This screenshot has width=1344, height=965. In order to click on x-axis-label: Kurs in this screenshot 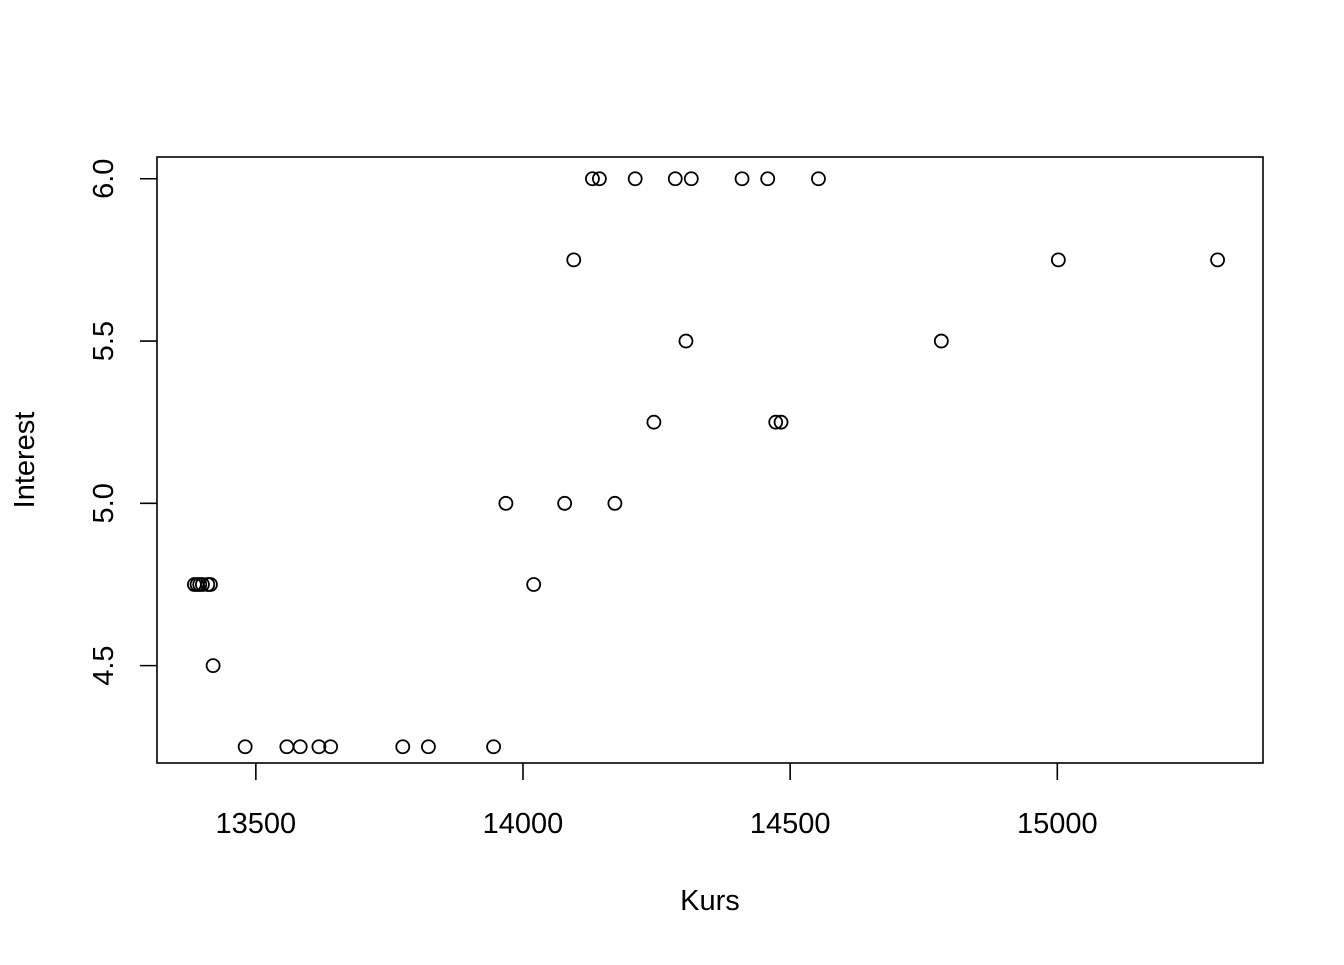, I will do `click(710, 901)`.